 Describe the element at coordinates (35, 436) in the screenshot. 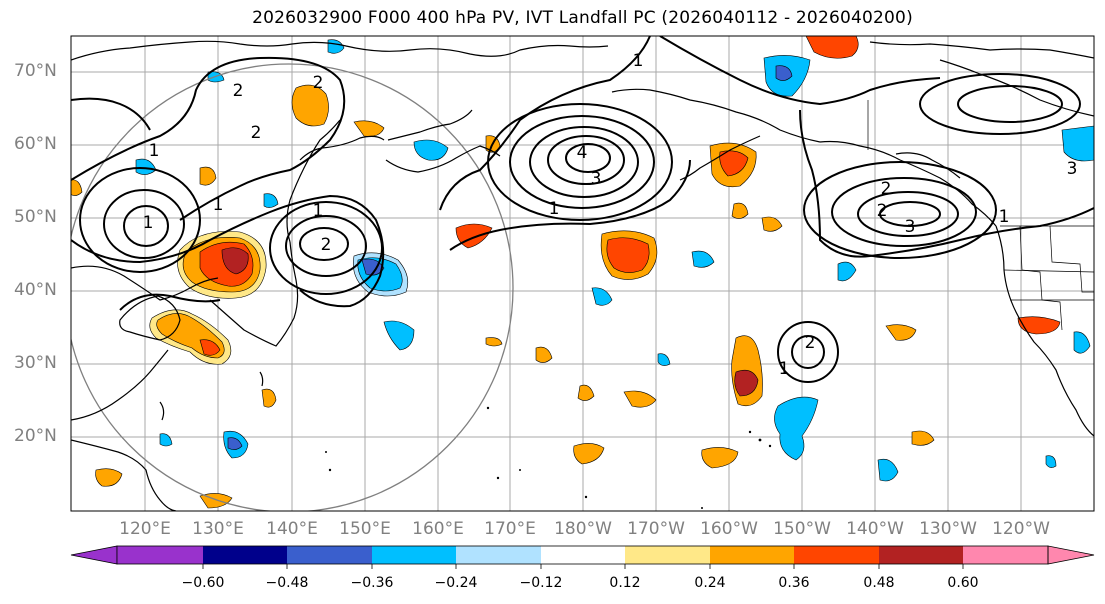

I see `lat-label: 20°N` at that location.